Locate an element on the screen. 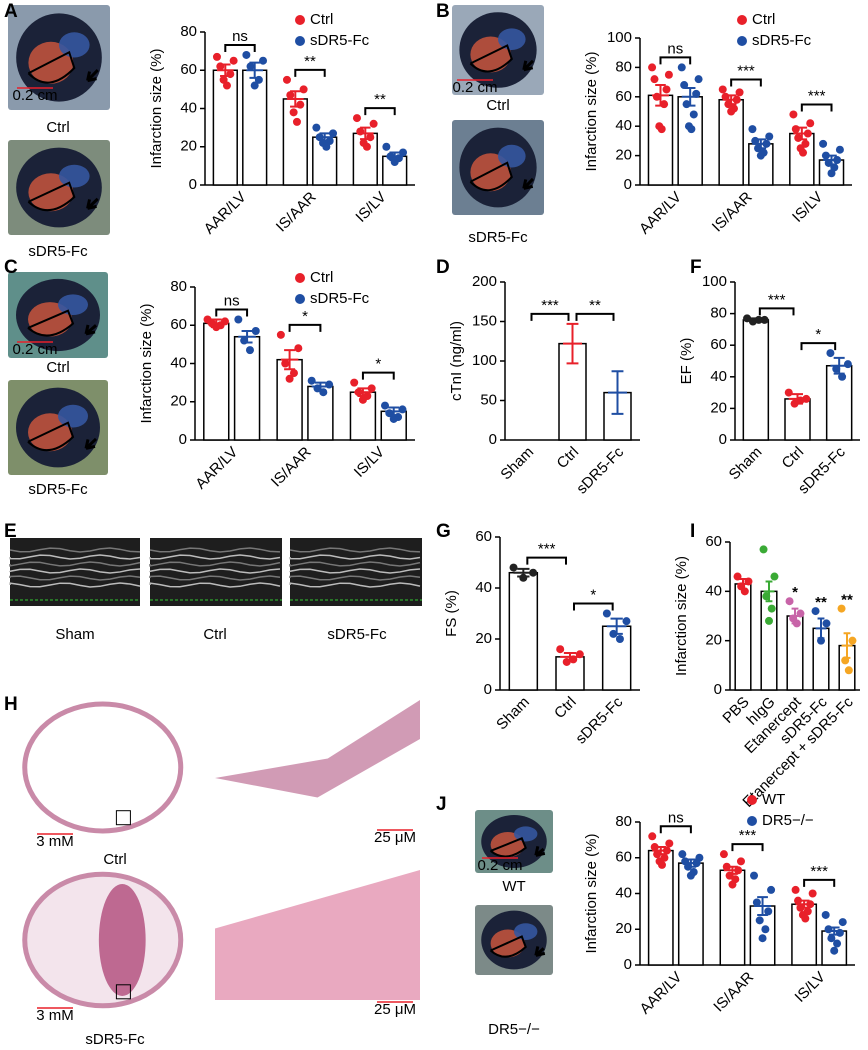 The image size is (868, 1050). legend-label: Ctrl is located at coordinates (763, 19).